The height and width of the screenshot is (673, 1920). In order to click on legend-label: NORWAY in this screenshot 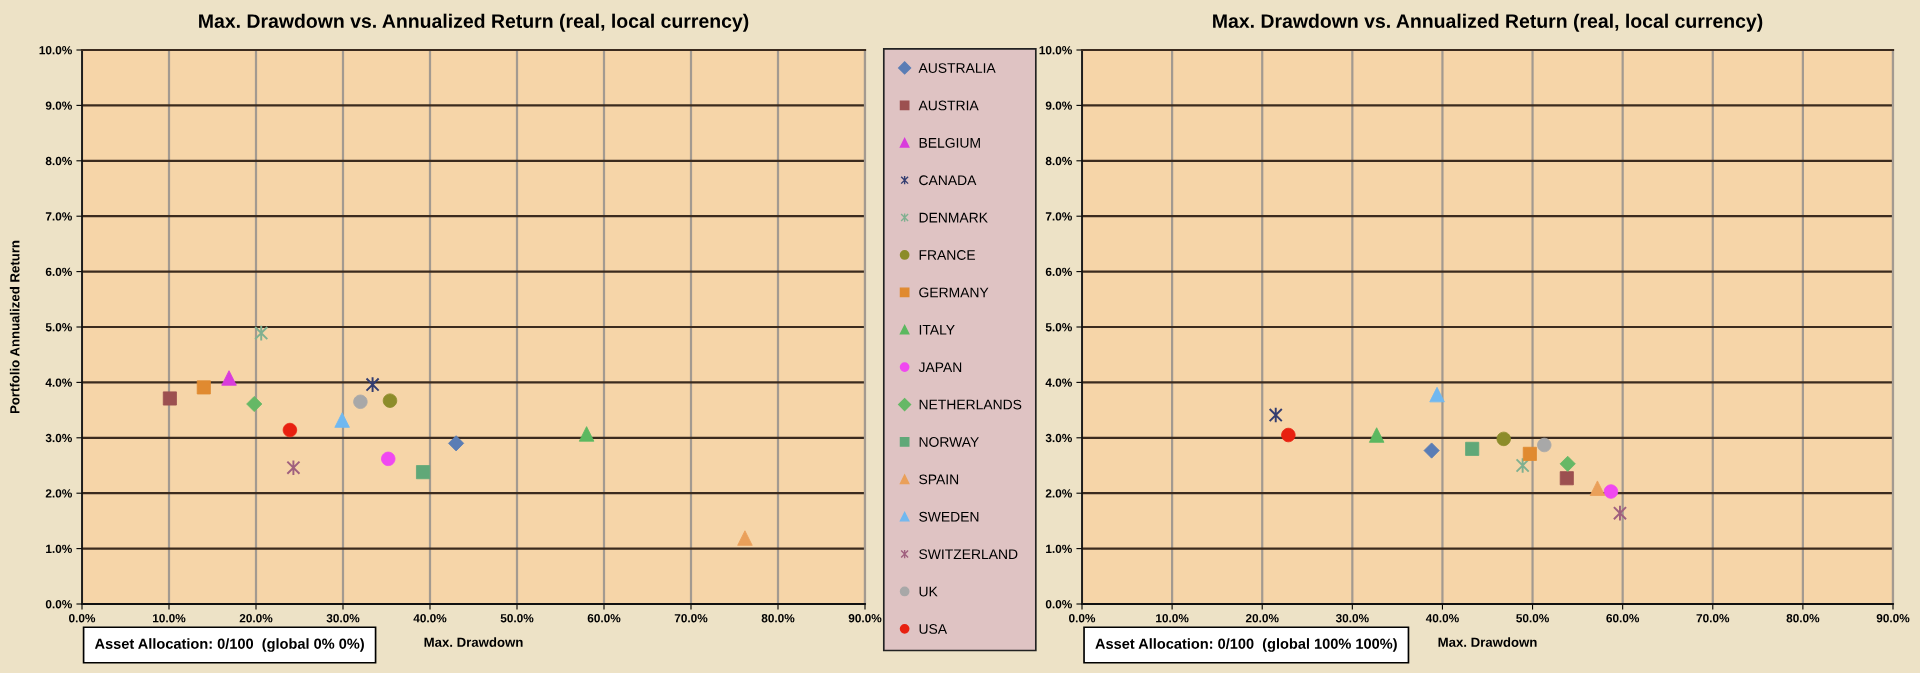, I will do `click(949, 442)`.